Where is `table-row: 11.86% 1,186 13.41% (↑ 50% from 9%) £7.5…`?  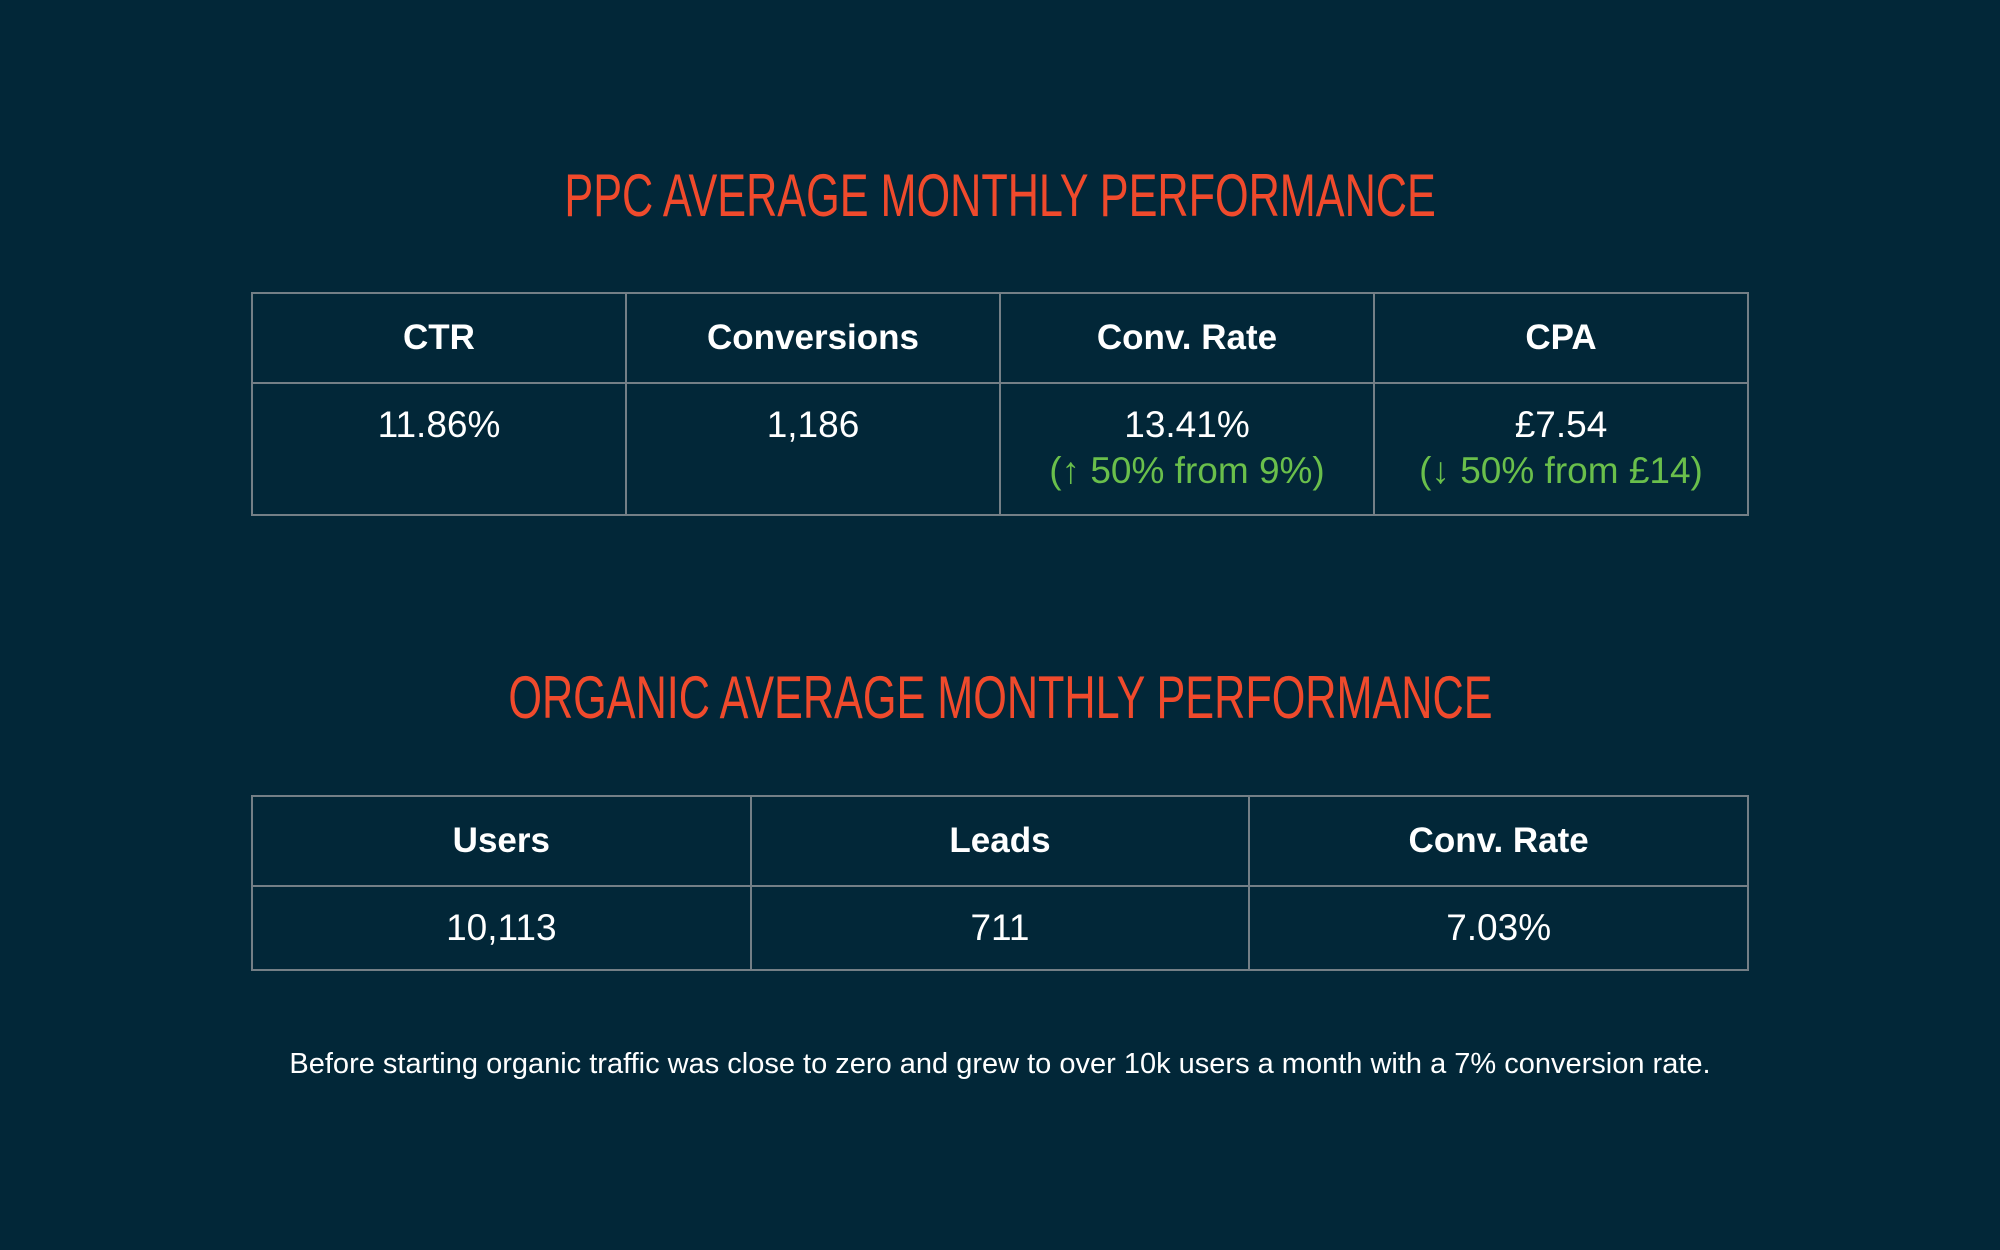
table-row: 11.86% 1,186 13.41% (↑ 50% from 9%) £7.5… is located at coordinates (1000, 449).